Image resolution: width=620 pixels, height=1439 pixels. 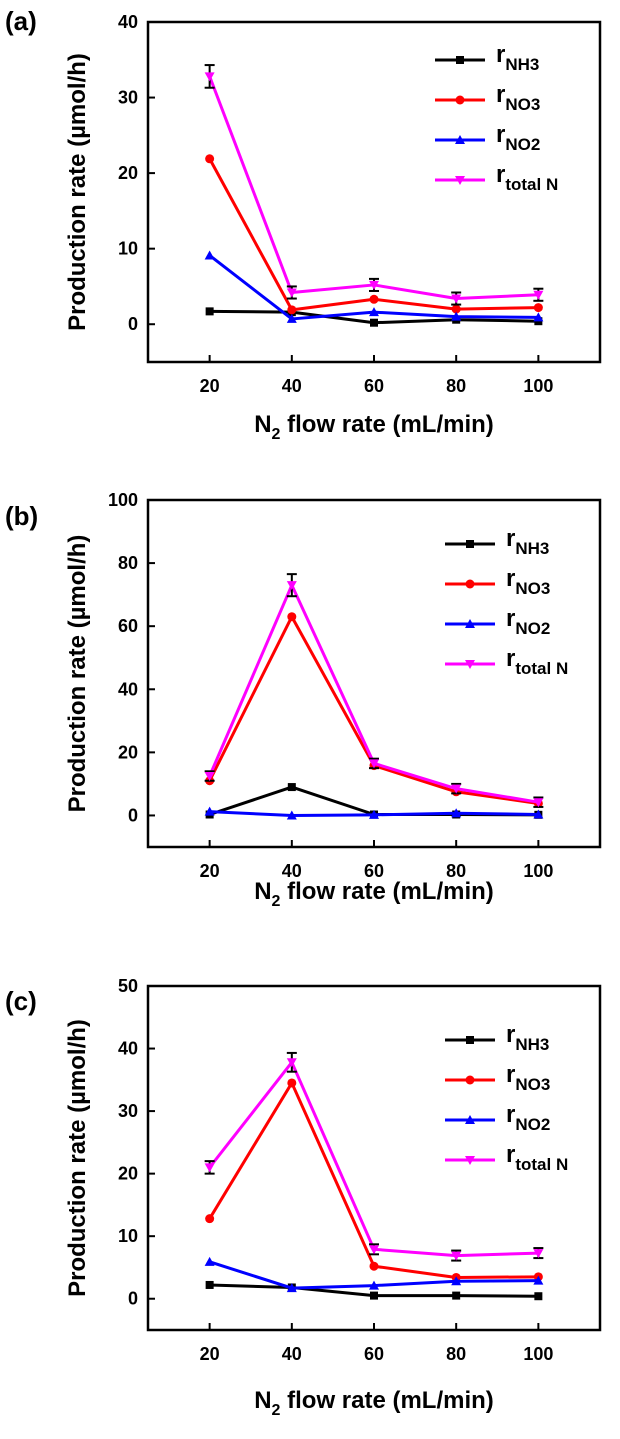 What do you see at coordinates (128, 563) in the screenshot?
I see `y-tick-label: 80` at bounding box center [128, 563].